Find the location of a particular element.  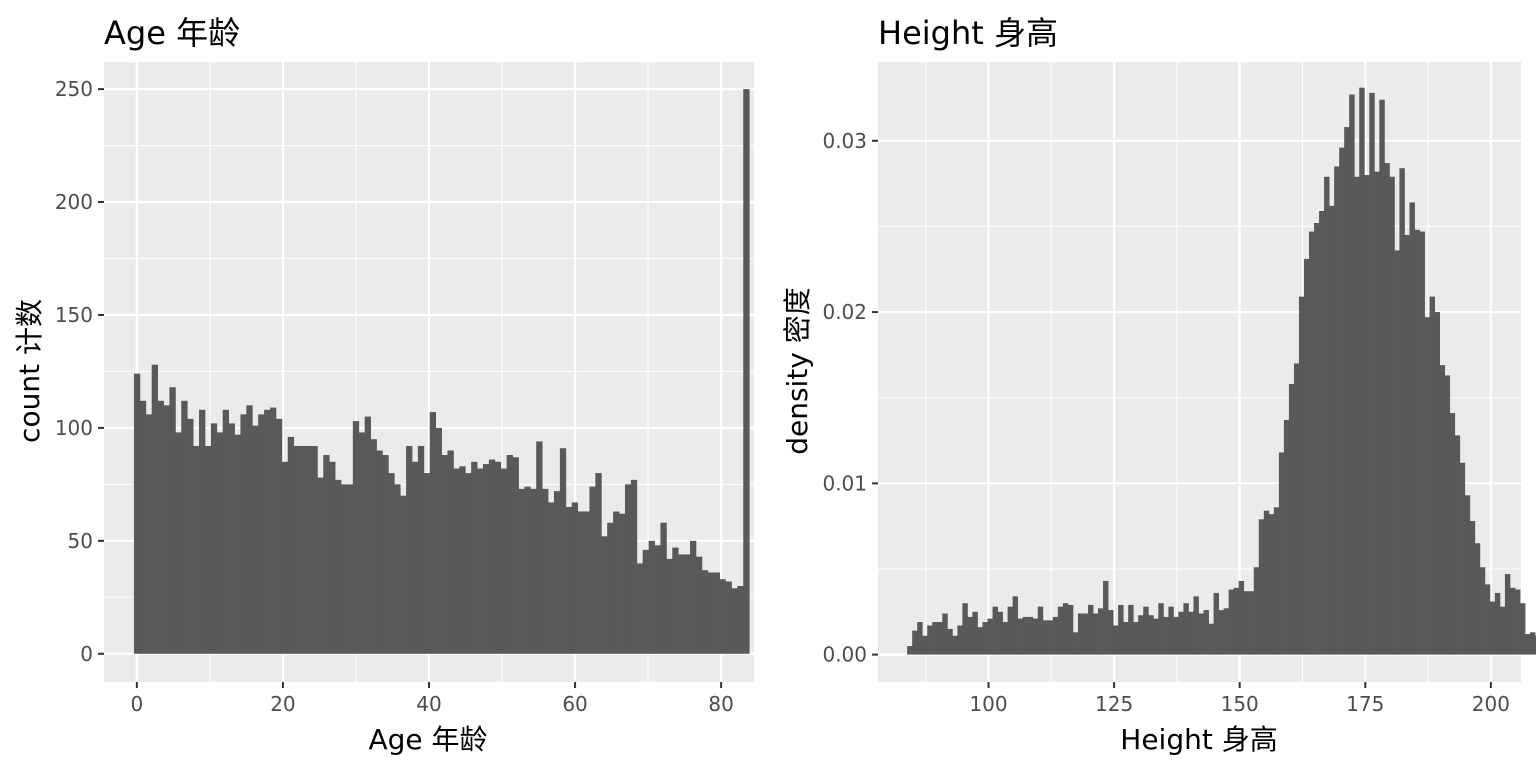

age-x-tick-label: 20 is located at coordinates (282, 704).